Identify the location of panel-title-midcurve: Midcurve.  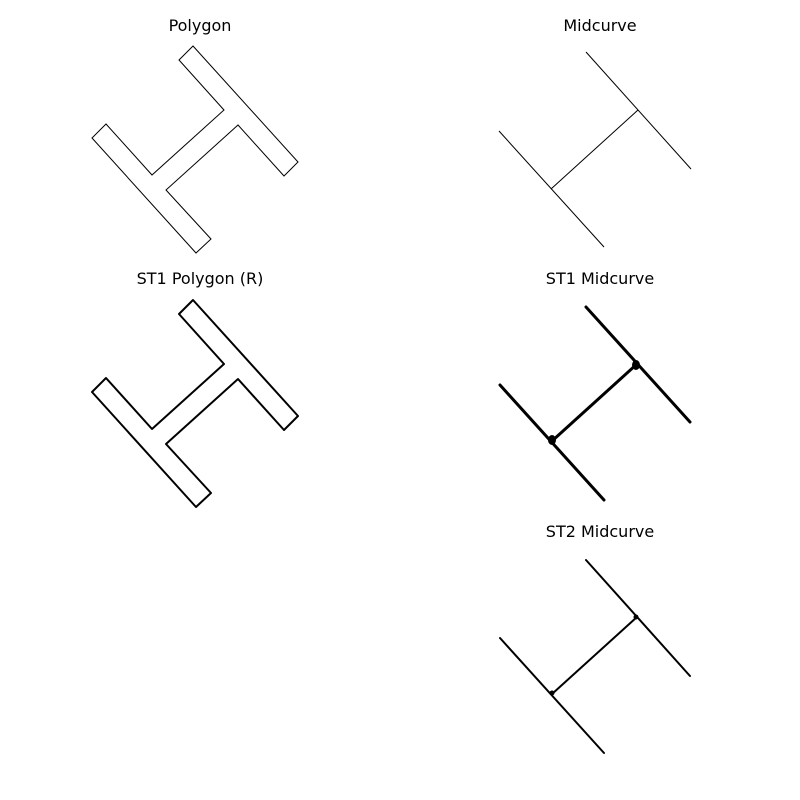
(600, 25).